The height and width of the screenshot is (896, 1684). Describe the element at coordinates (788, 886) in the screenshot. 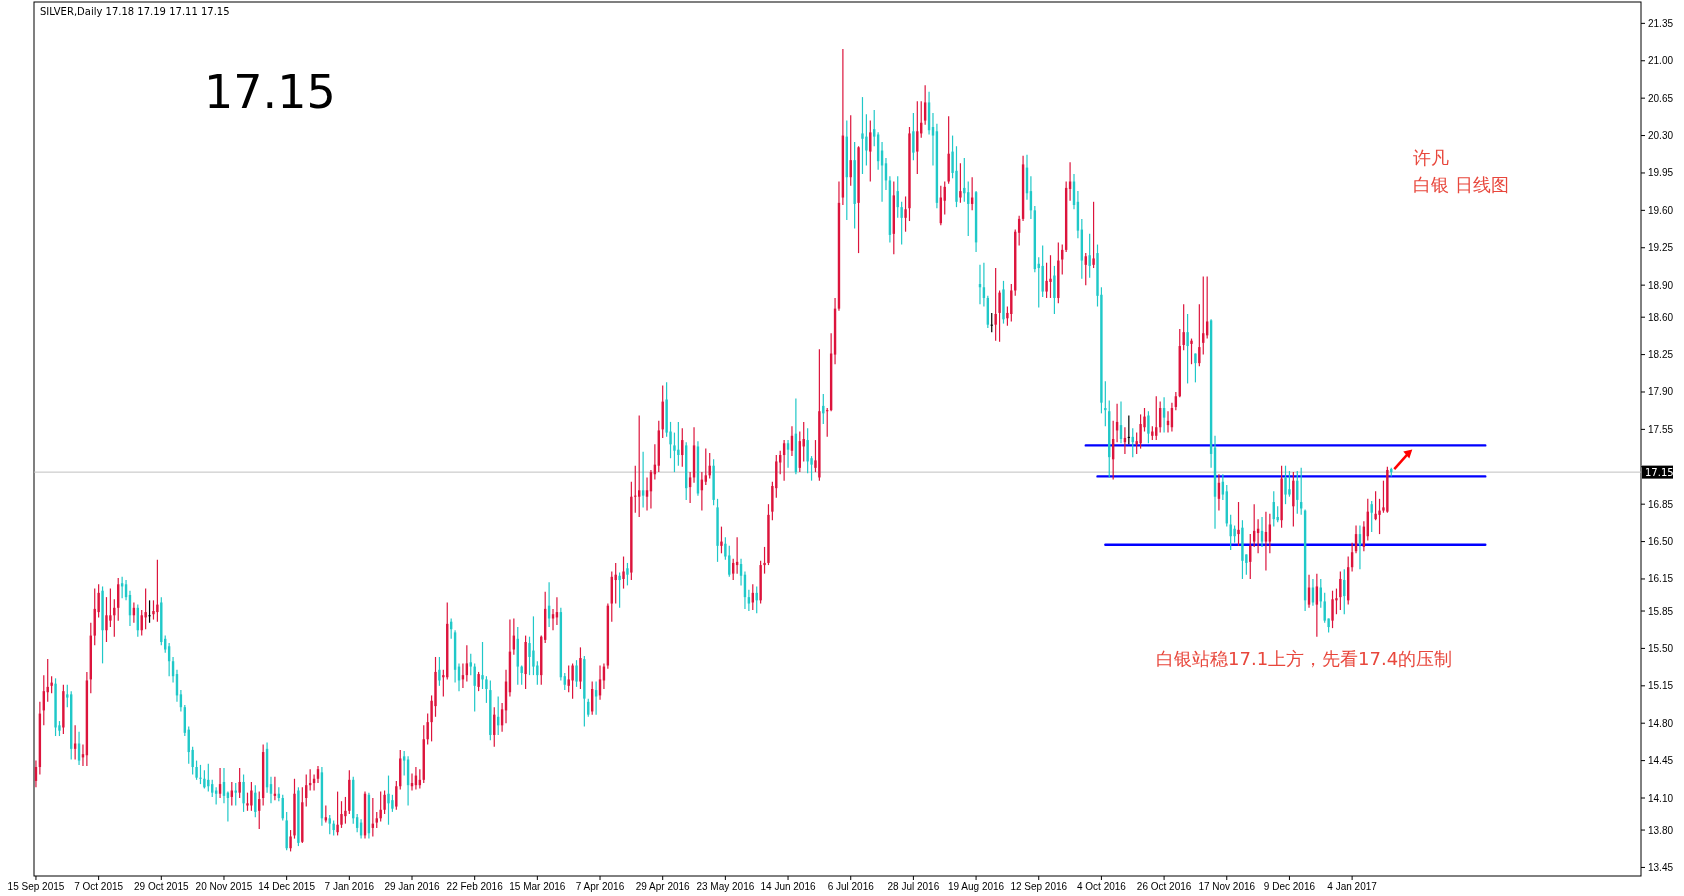

I see `x-tick-label: 14 Jun 2016` at that location.